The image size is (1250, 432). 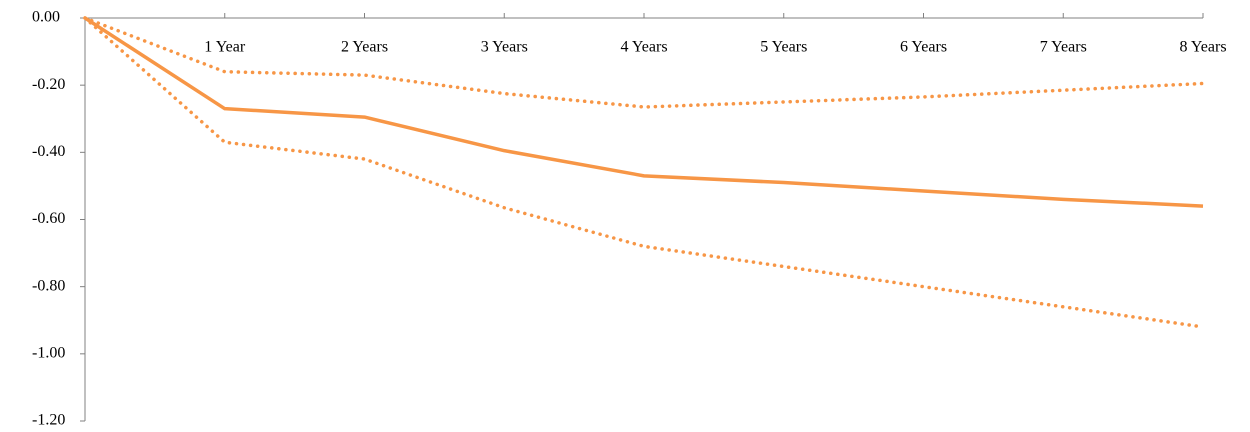 What do you see at coordinates (48, 84) in the screenshot?
I see `y-tick-label: -0.20` at bounding box center [48, 84].